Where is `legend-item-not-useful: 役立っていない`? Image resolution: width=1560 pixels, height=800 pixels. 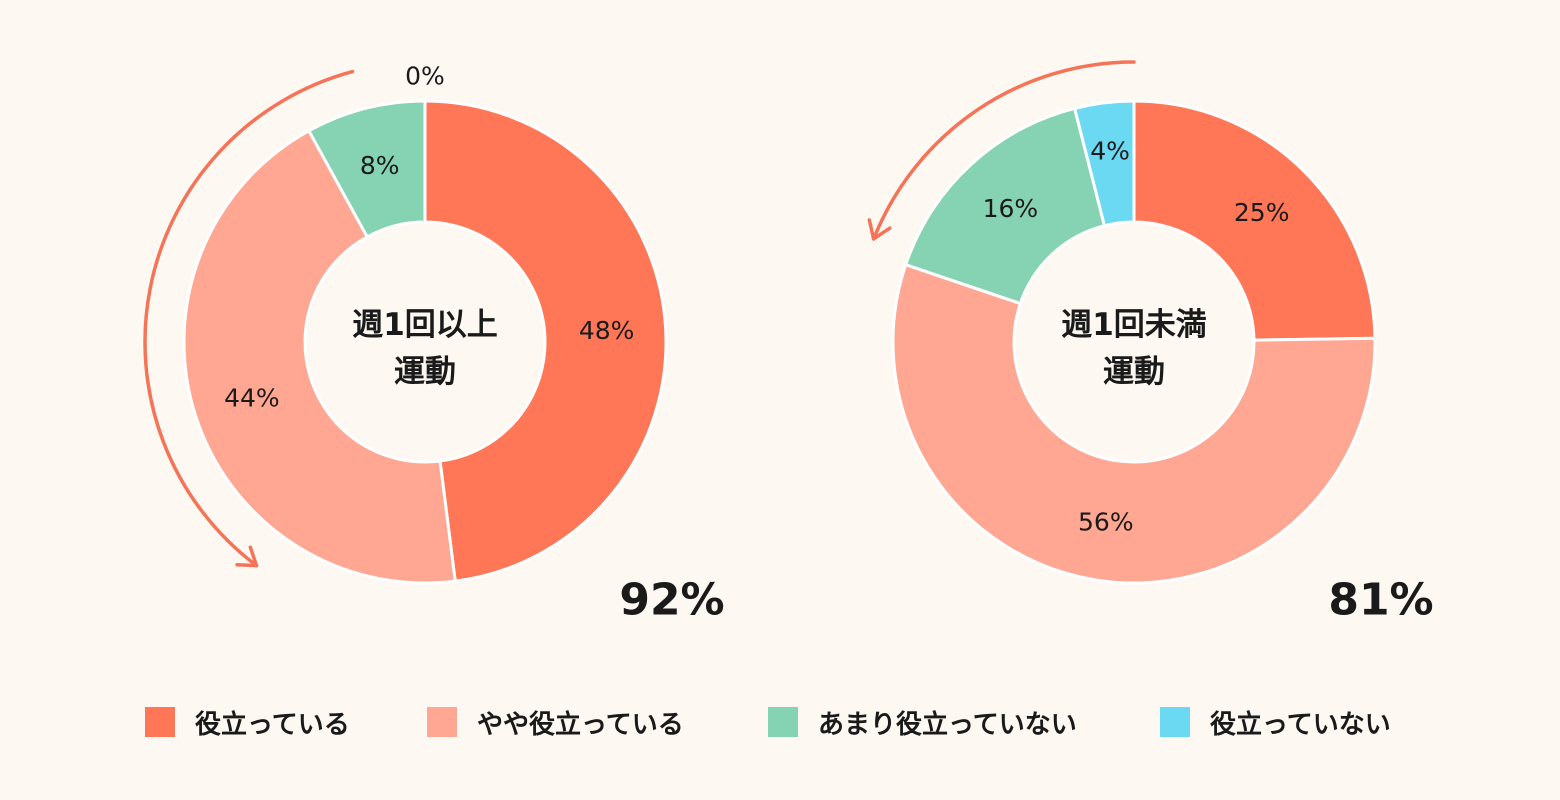
legend-item-not-useful: 役立っていない is located at coordinates (1275, 722).